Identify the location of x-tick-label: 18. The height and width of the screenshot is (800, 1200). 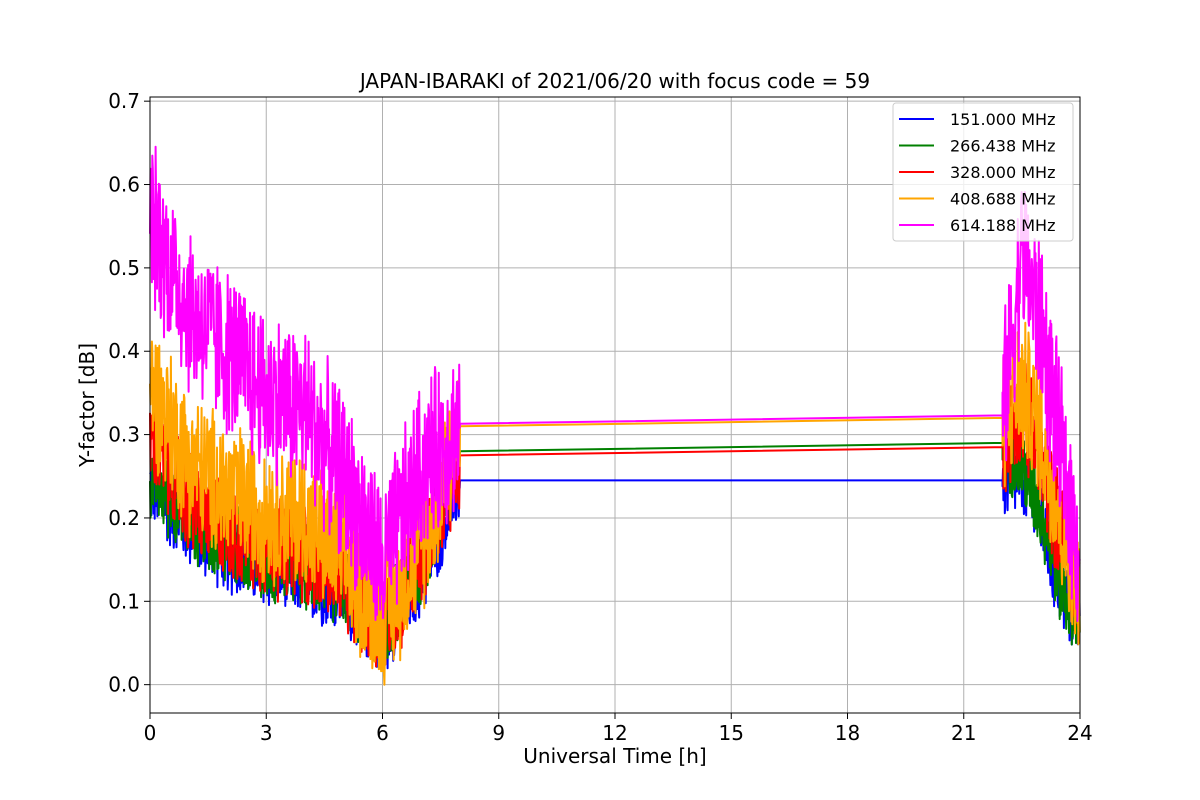
(847, 733).